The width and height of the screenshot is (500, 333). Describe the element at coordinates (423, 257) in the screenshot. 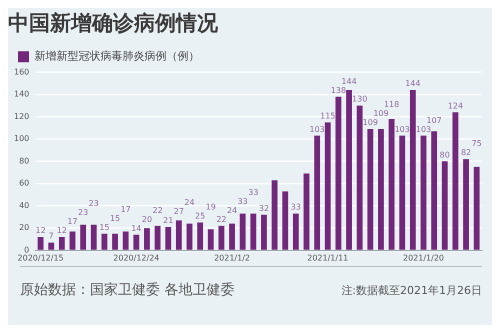

I see `x-tick-label: 2021/1/20` at that location.